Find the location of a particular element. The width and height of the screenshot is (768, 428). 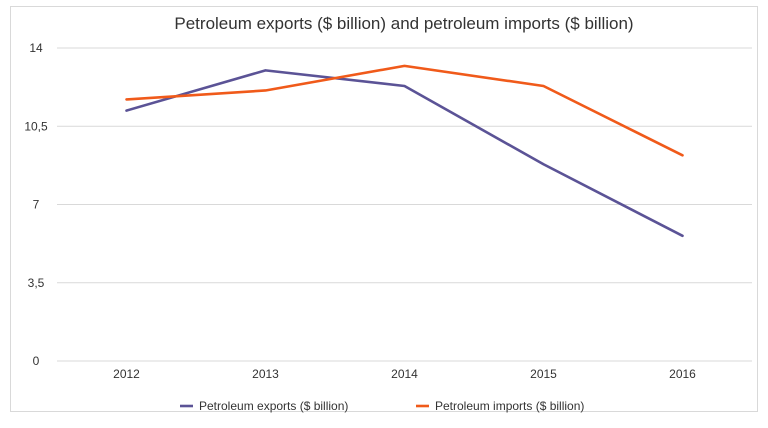

x-tick-label: 2013 is located at coordinates (265, 374).